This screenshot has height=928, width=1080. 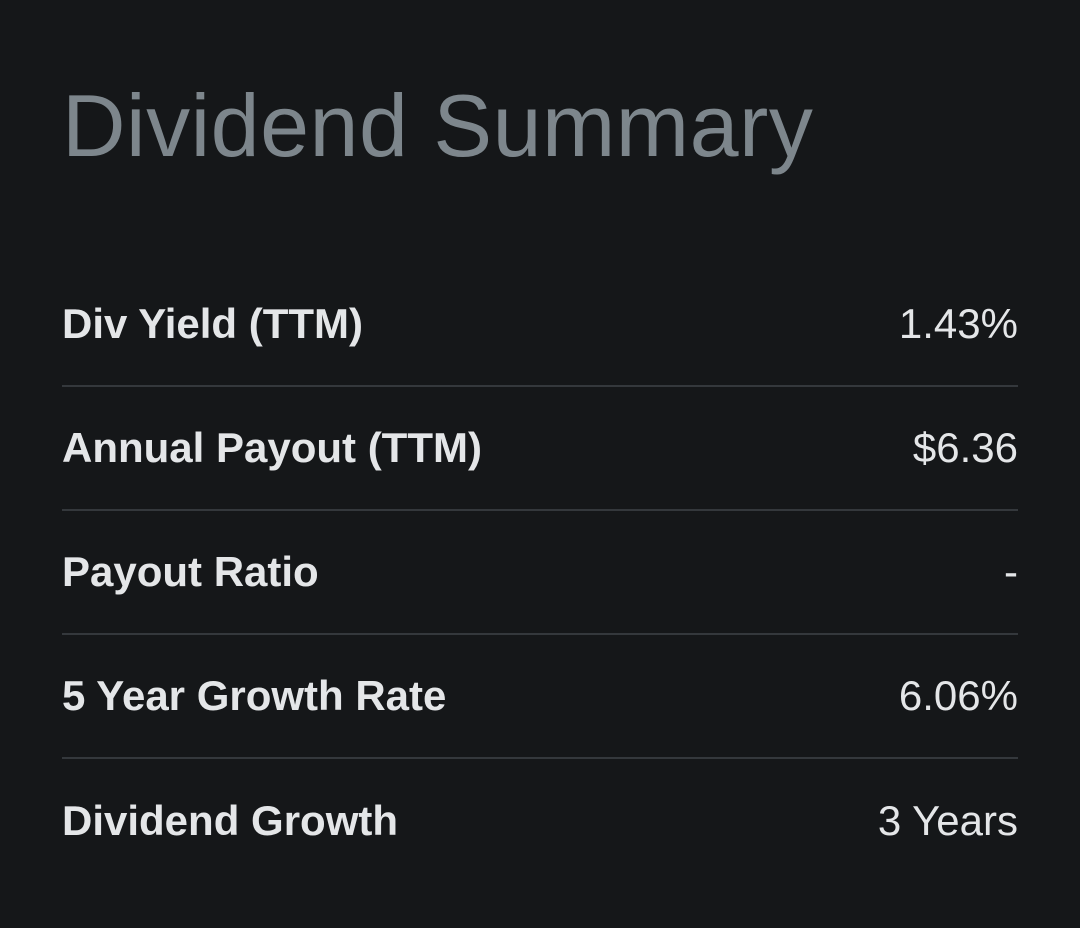 What do you see at coordinates (540, 697) in the screenshot?
I see `row-five-year-growth: 5 Year Growth Rate 6.06%` at bounding box center [540, 697].